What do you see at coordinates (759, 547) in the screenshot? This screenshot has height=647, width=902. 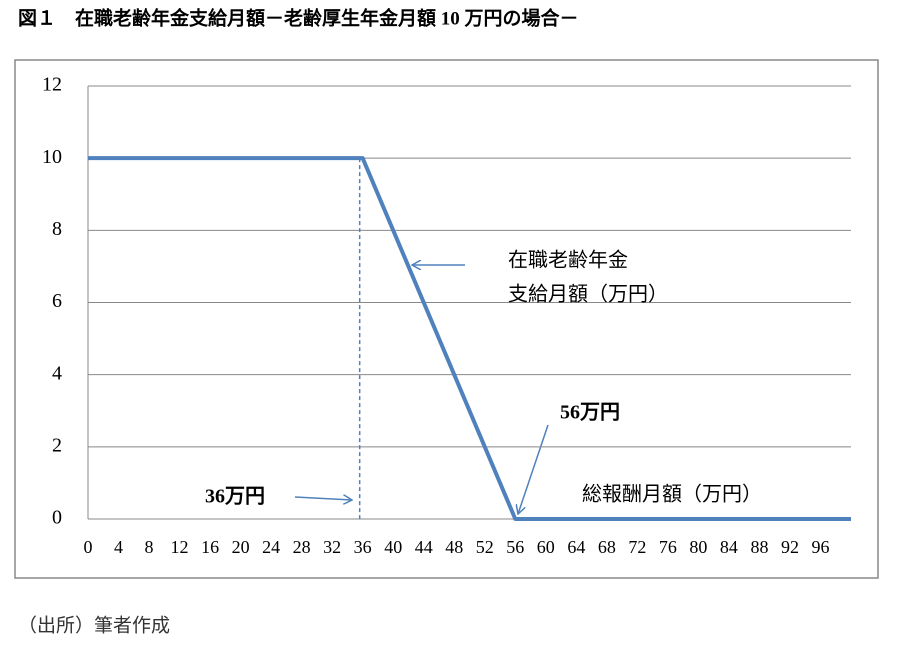 I see `x-tick-label: 88` at bounding box center [759, 547].